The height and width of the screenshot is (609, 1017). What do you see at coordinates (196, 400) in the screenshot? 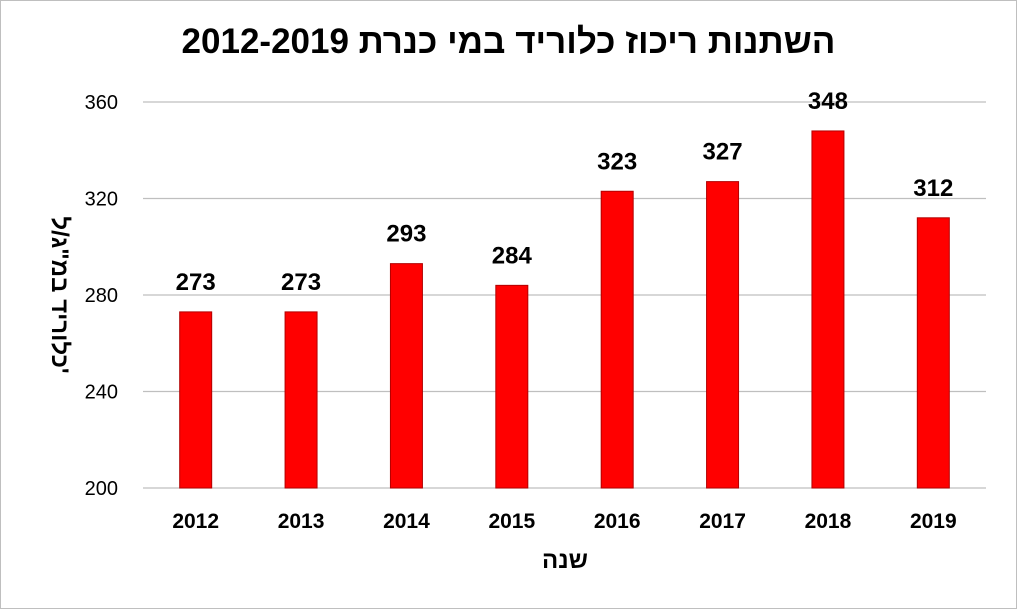
I see `bar-2012` at bounding box center [196, 400].